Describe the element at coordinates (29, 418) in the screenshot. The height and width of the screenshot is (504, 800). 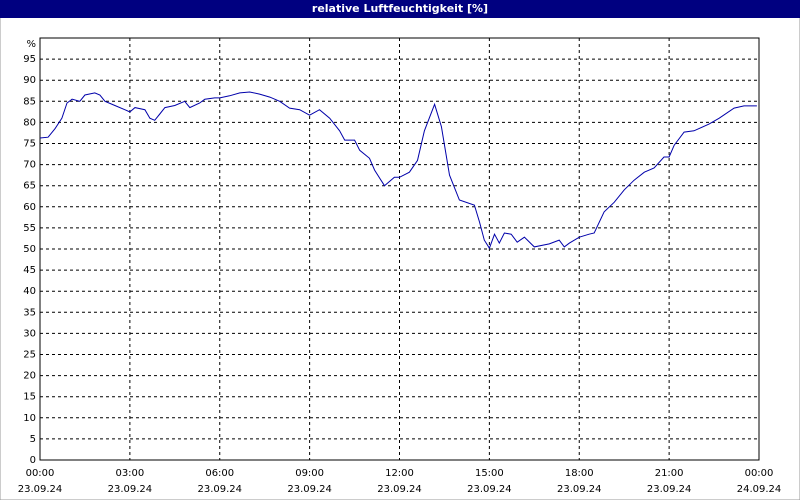
I see `y-tick-label: 10` at that location.